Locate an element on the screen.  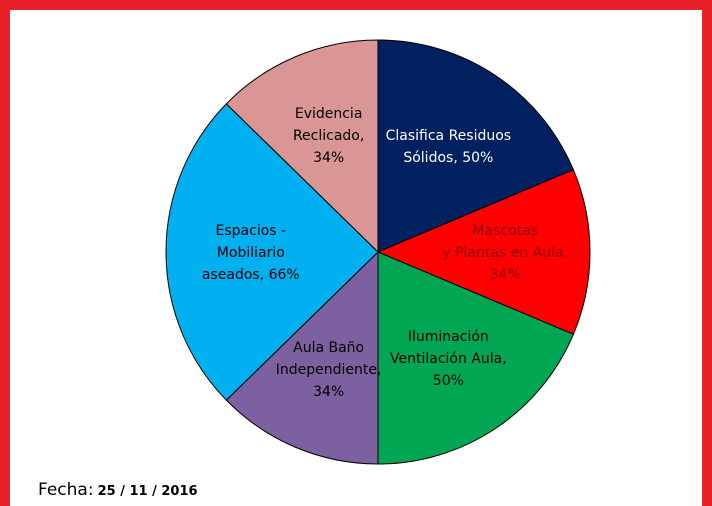
footer-date: 25 / 11 / 2016 is located at coordinates (148, 491).